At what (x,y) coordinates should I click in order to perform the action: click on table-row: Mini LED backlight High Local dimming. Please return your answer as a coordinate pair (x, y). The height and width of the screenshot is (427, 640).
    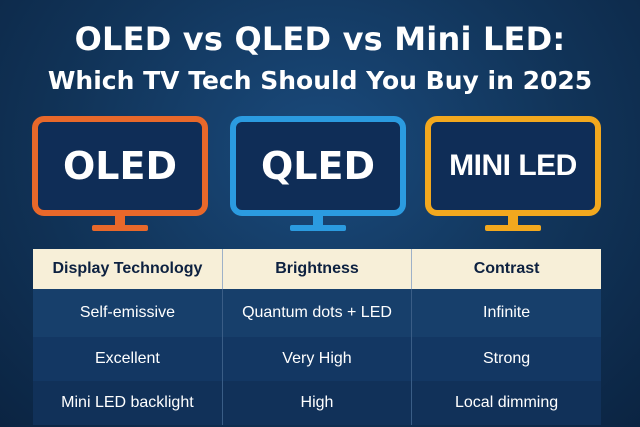
    Looking at the image, I should click on (317, 403).